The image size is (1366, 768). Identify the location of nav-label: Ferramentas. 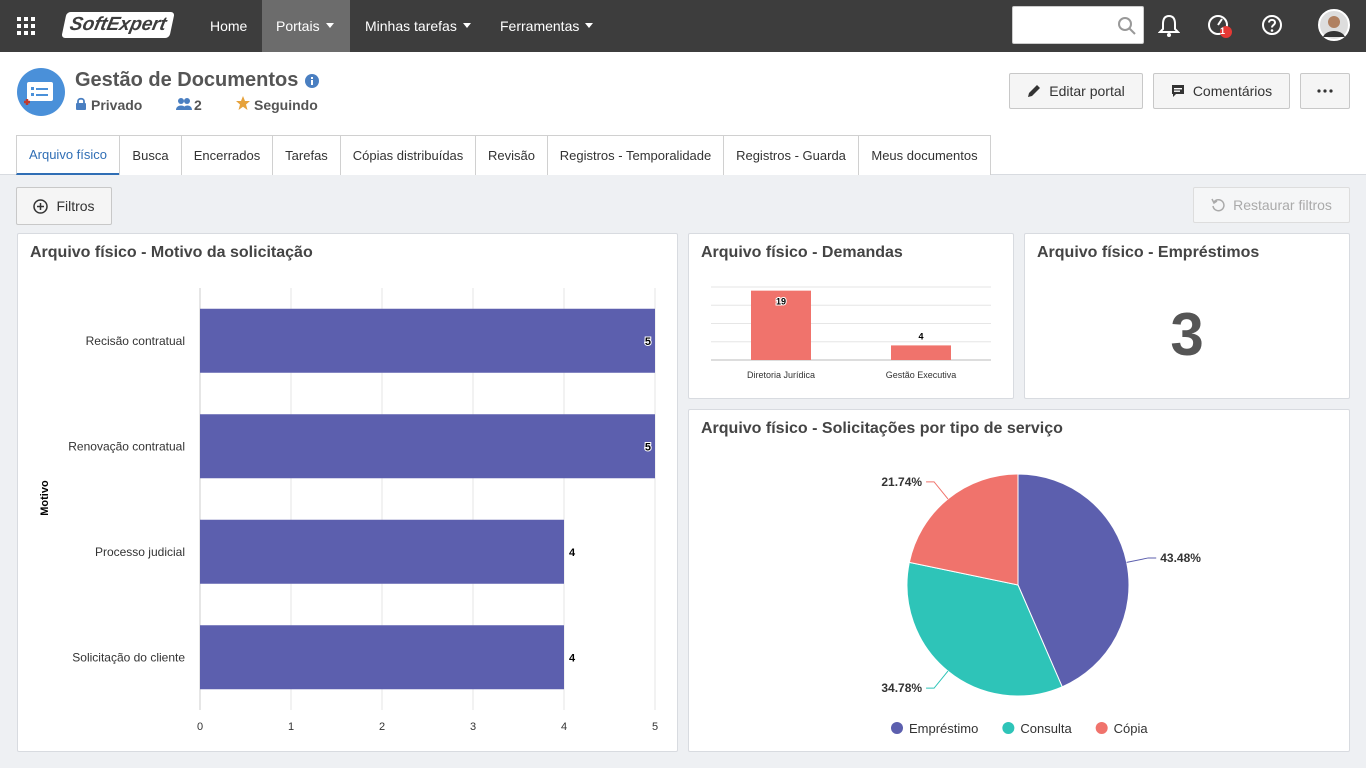
(540, 26).